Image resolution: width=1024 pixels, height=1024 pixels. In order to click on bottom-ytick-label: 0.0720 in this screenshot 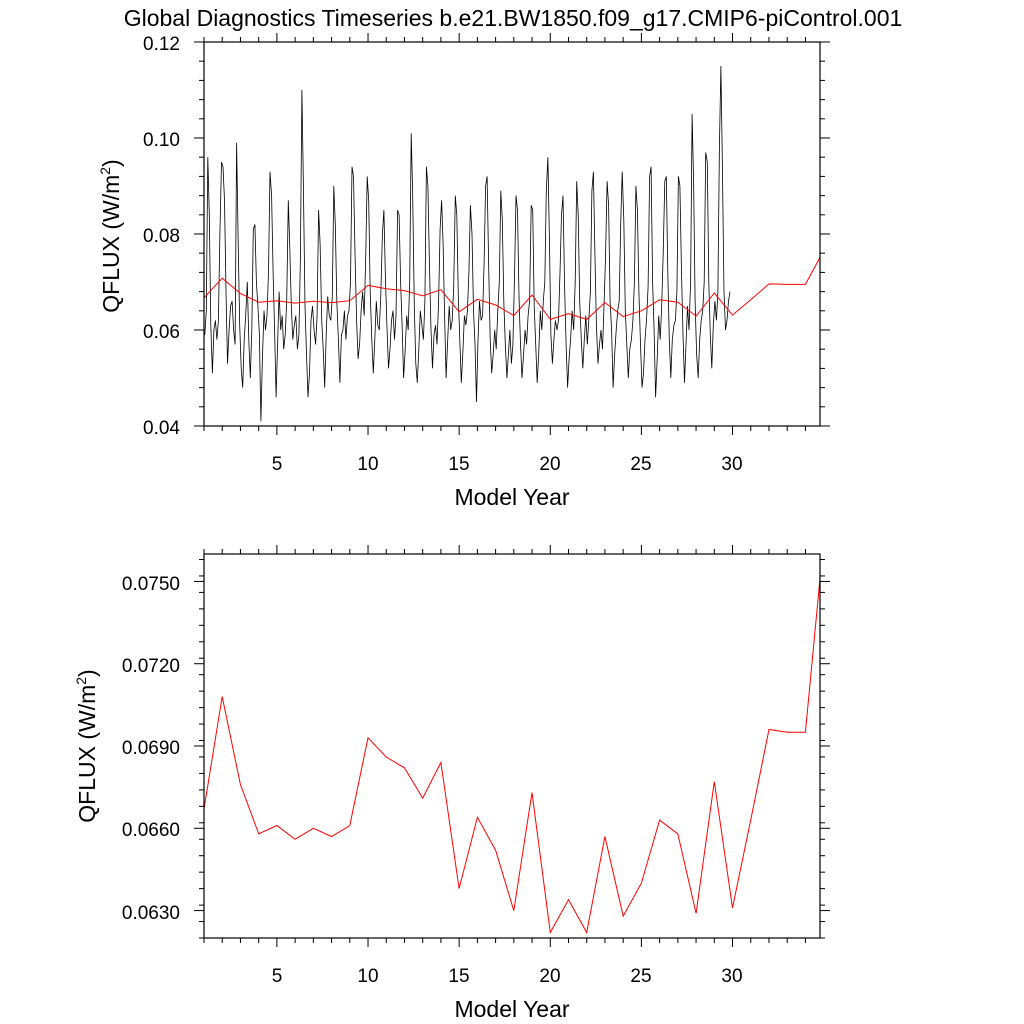, I will do `click(151, 666)`.